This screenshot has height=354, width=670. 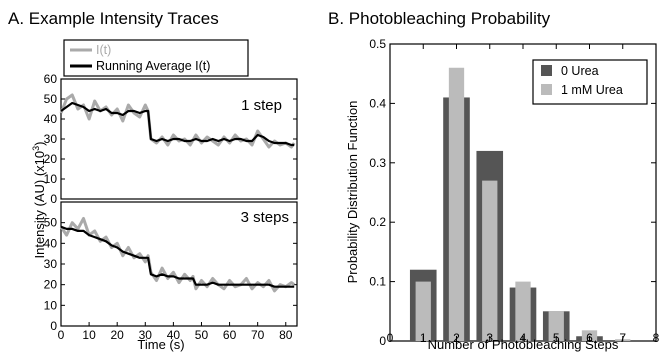 I want to click on bar-y-tick-label: 0.2, so click(x=377, y=222).